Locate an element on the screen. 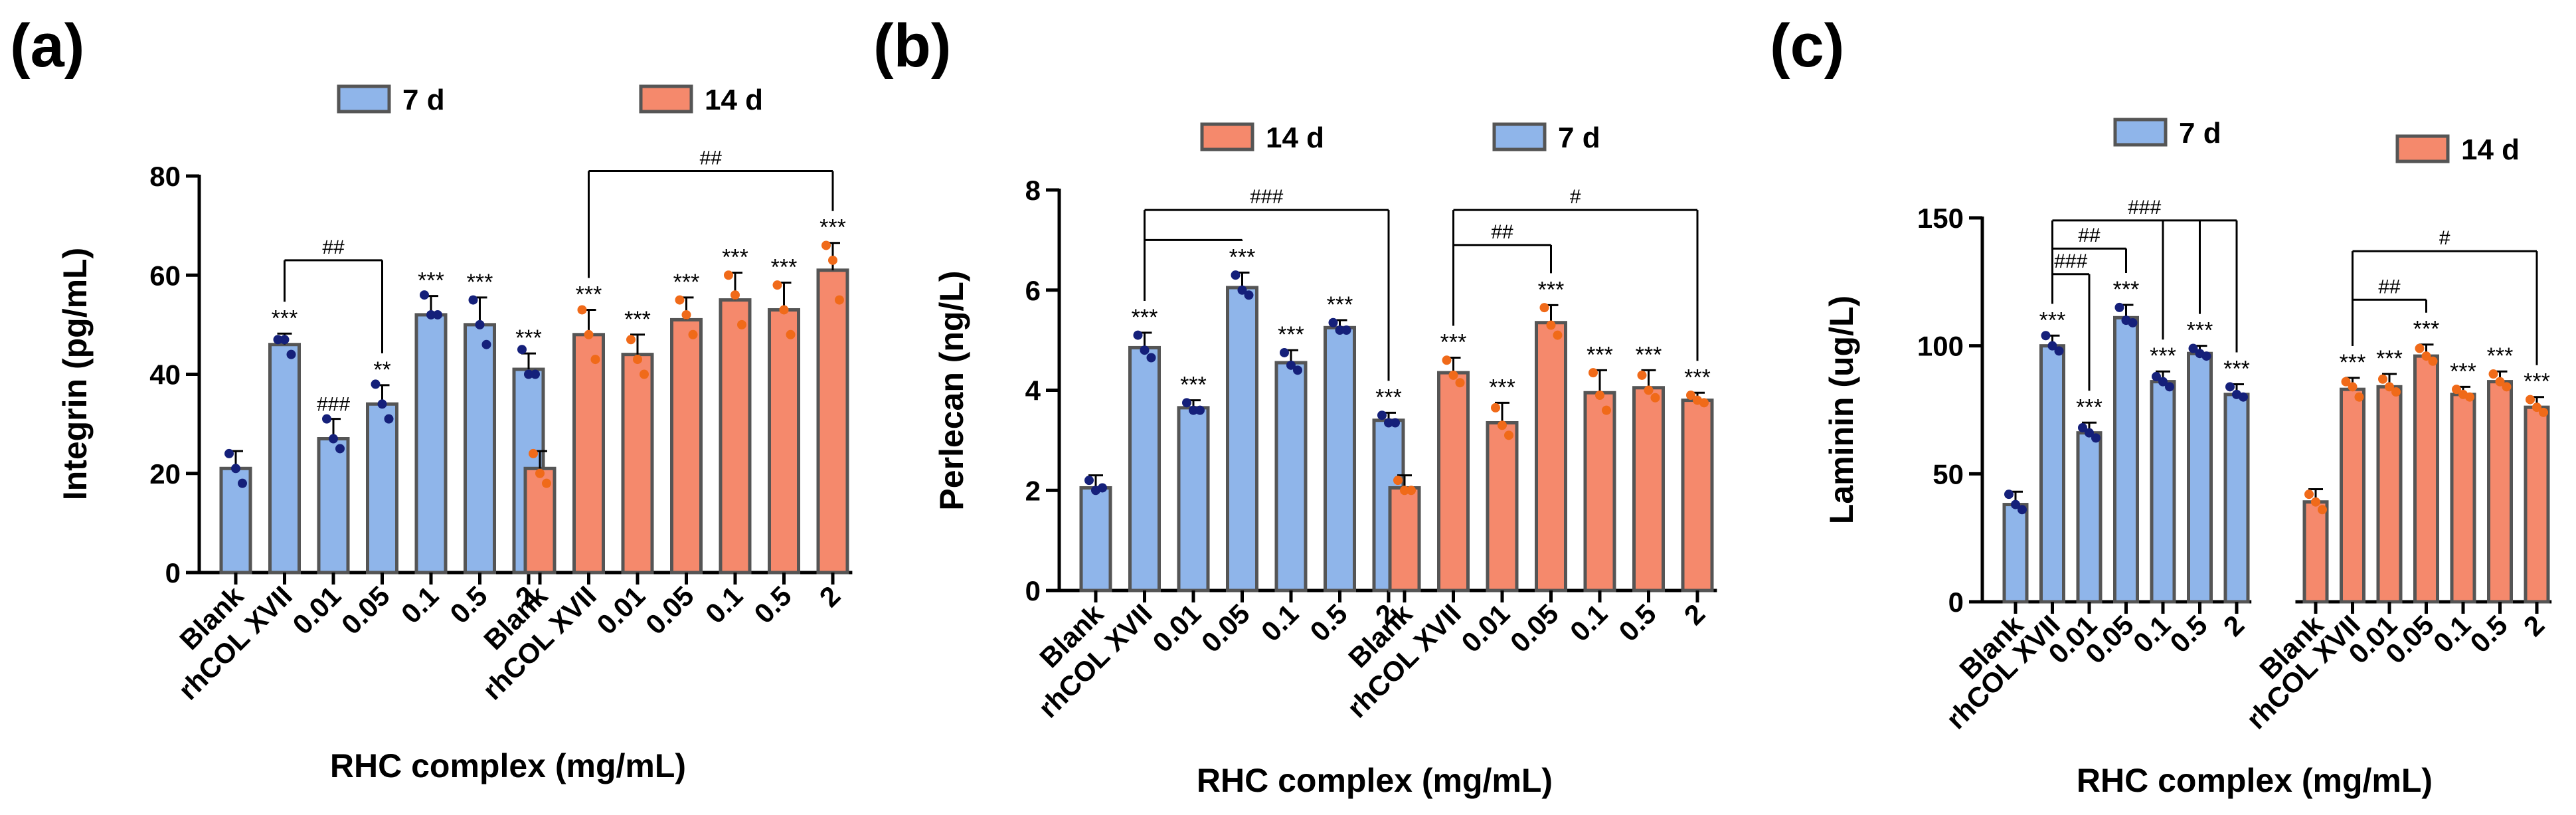 The image size is (2576, 815). y-tick-label: 100 is located at coordinates (1940, 346).